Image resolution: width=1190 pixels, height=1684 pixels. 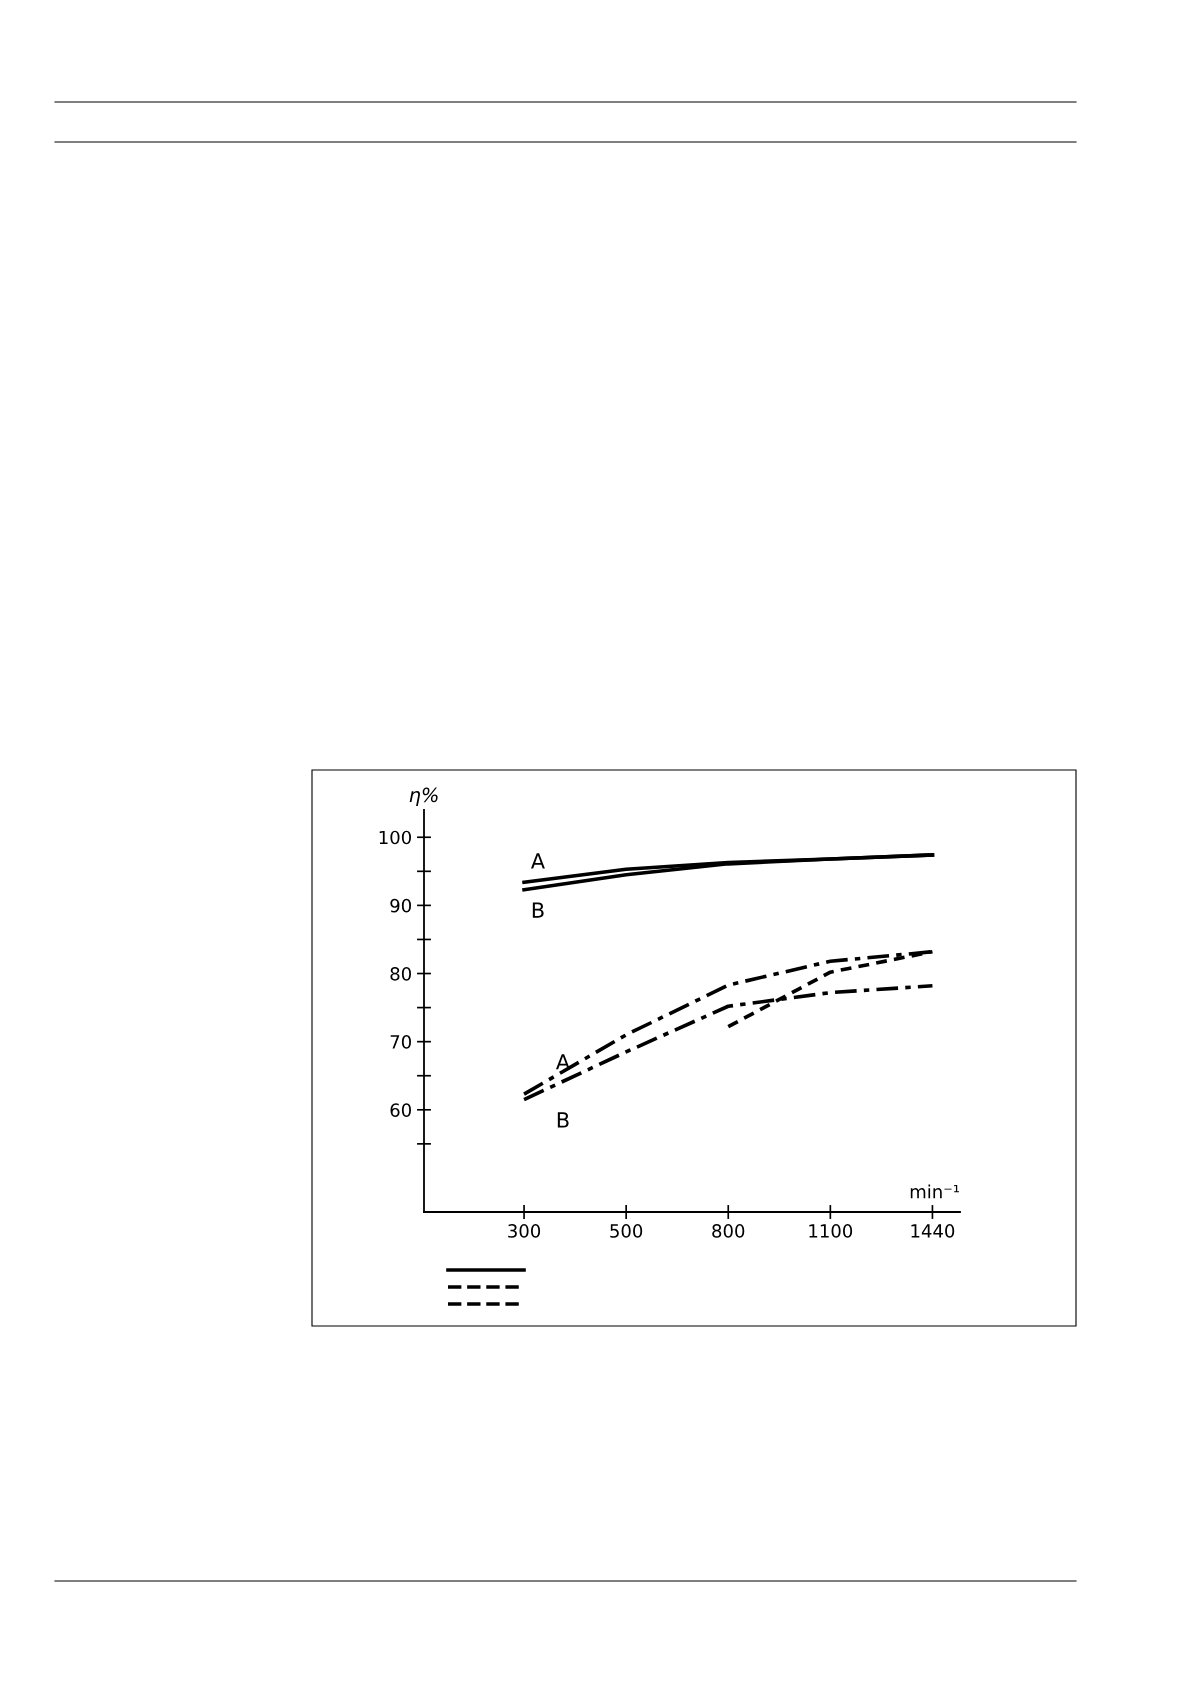 What do you see at coordinates (400, 1042) in the screenshot?
I see `y-tick-label: 70` at bounding box center [400, 1042].